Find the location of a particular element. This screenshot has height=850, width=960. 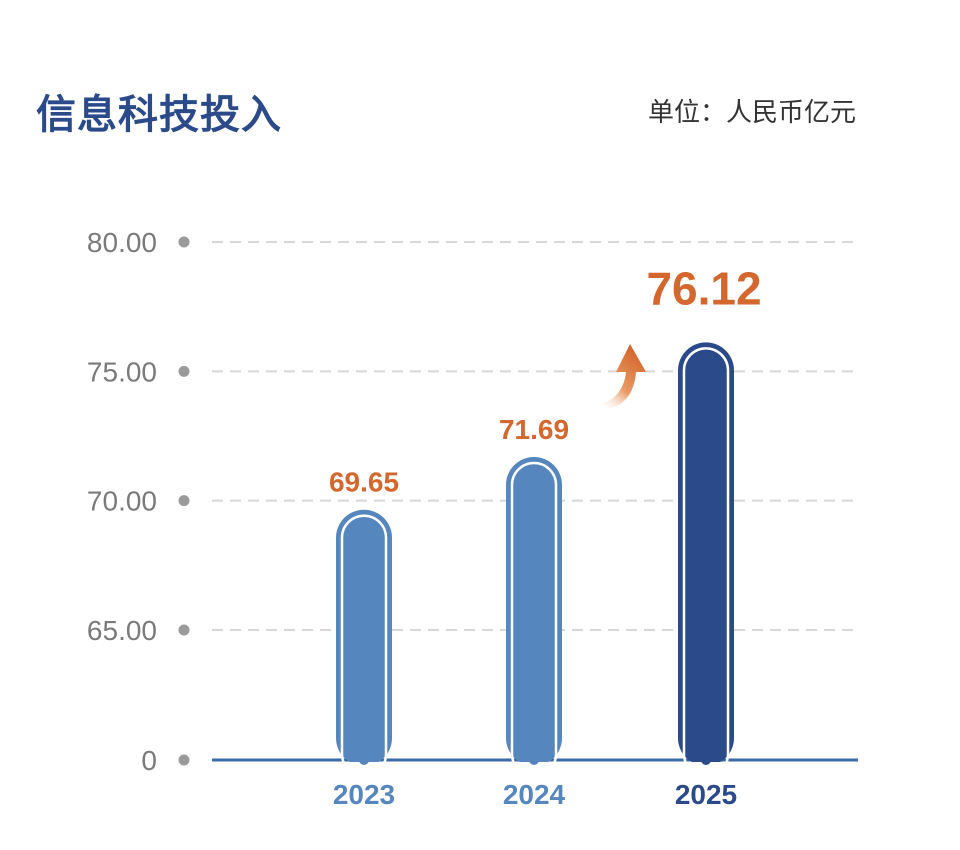

x-tick-label: 2024 is located at coordinates (534, 794).